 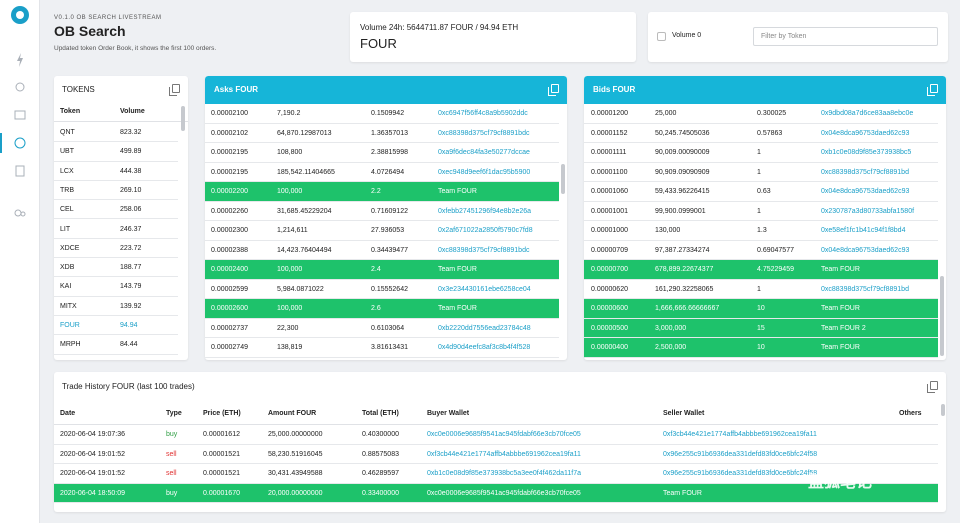 I want to click on table-cell: 0.00002749, so click(x=229, y=347).